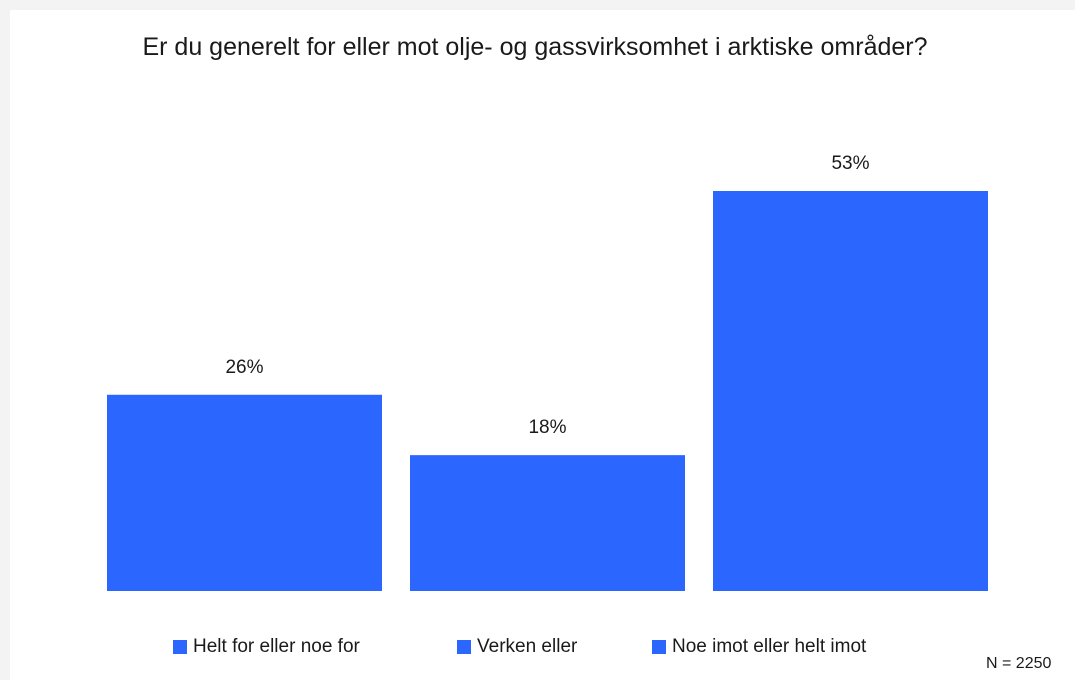 The width and height of the screenshot is (1075, 680). I want to click on annotation: N = 2250, so click(1019, 663).